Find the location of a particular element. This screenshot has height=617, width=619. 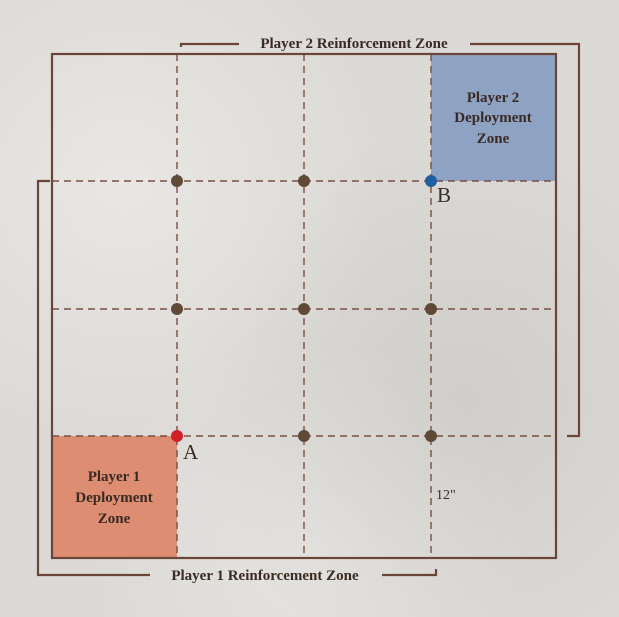

player-2-deployment-zone is located at coordinates (493, 117).